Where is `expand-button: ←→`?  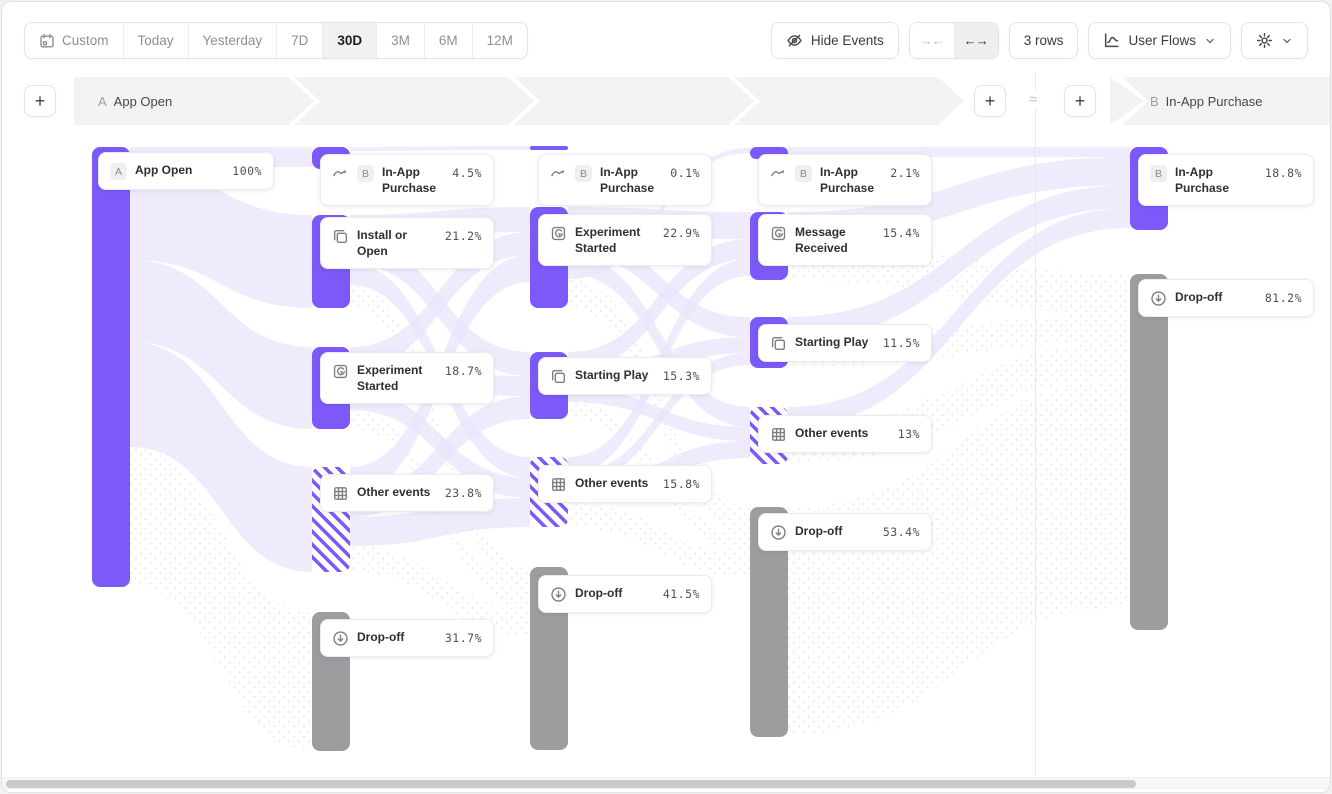 expand-button: ←→ is located at coordinates (975, 40).